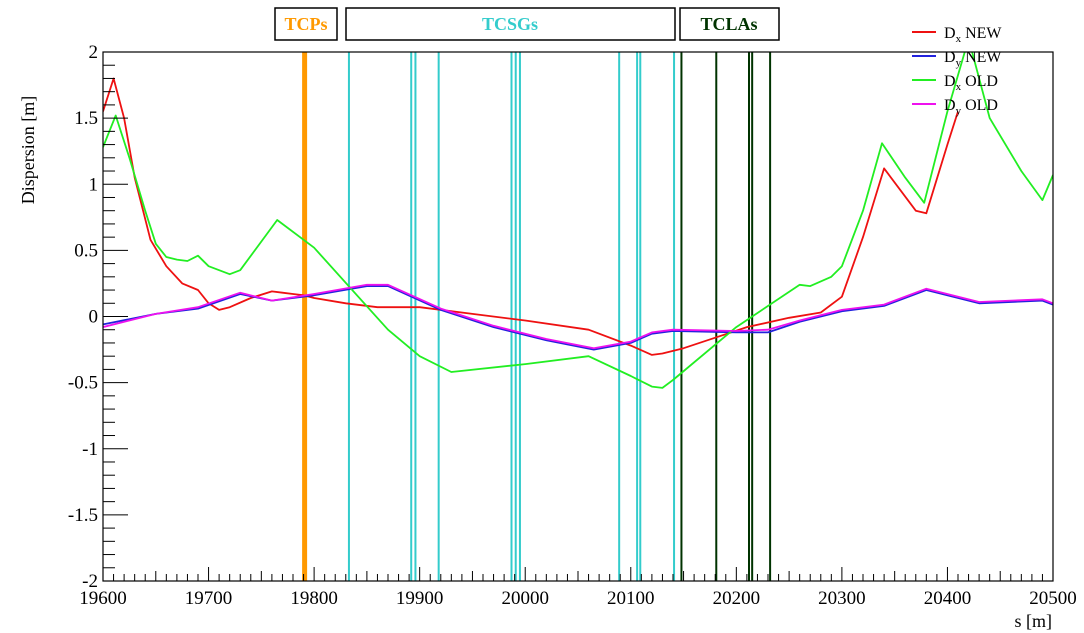 Image resolution: width=1084 pixels, height=633 pixels. I want to click on legend-label-3: Dy OLD, so click(971, 107).